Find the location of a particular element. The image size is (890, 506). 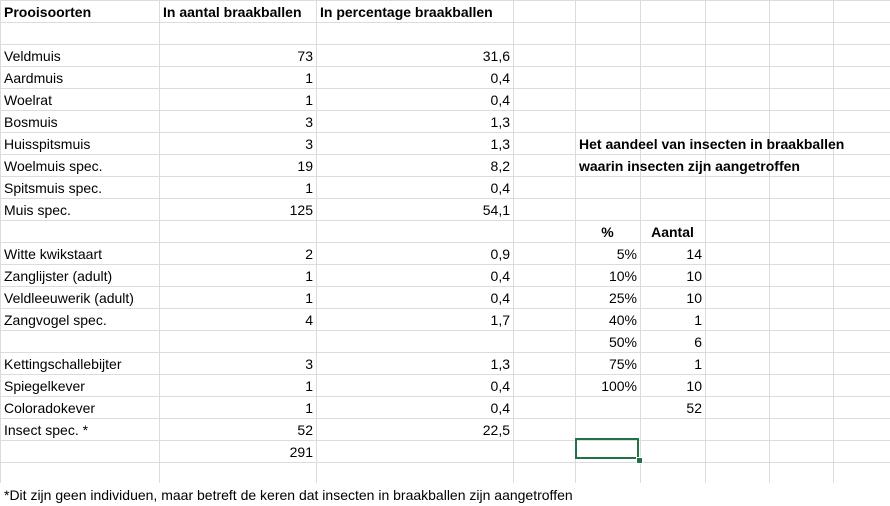

insect-pct: 75% is located at coordinates (622, 364).